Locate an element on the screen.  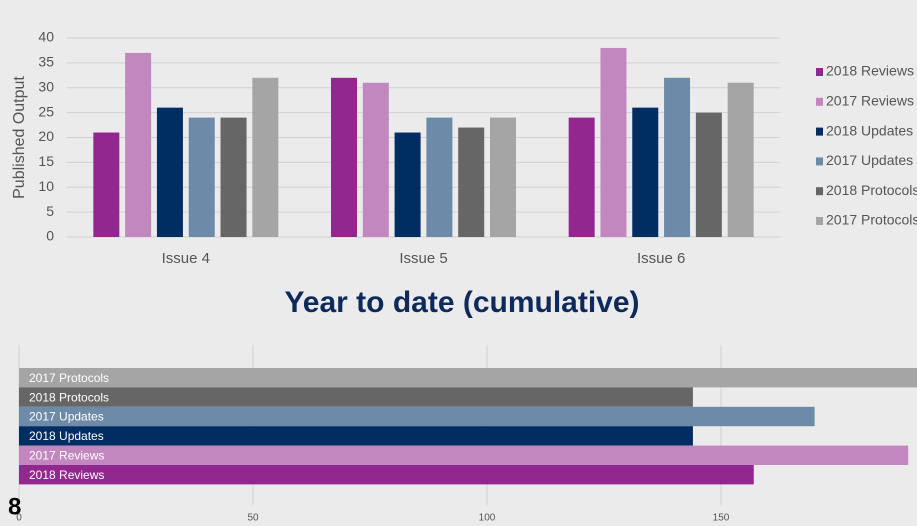
y-tick-label: 15 is located at coordinates (46, 161).